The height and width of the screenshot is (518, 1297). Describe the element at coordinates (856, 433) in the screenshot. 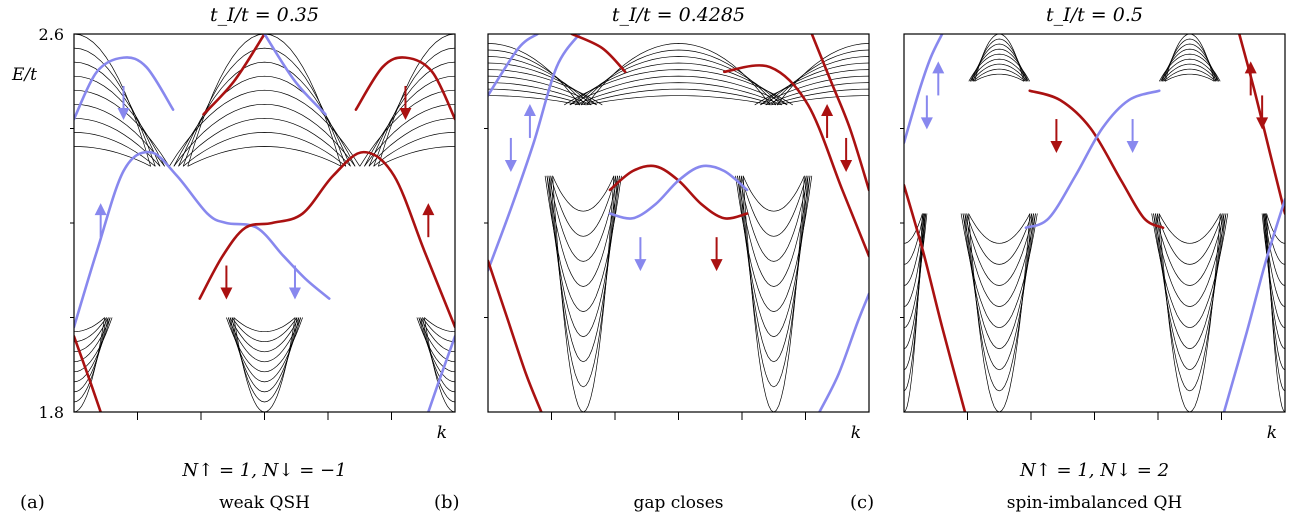

I see `x-axis-label: k` at that location.